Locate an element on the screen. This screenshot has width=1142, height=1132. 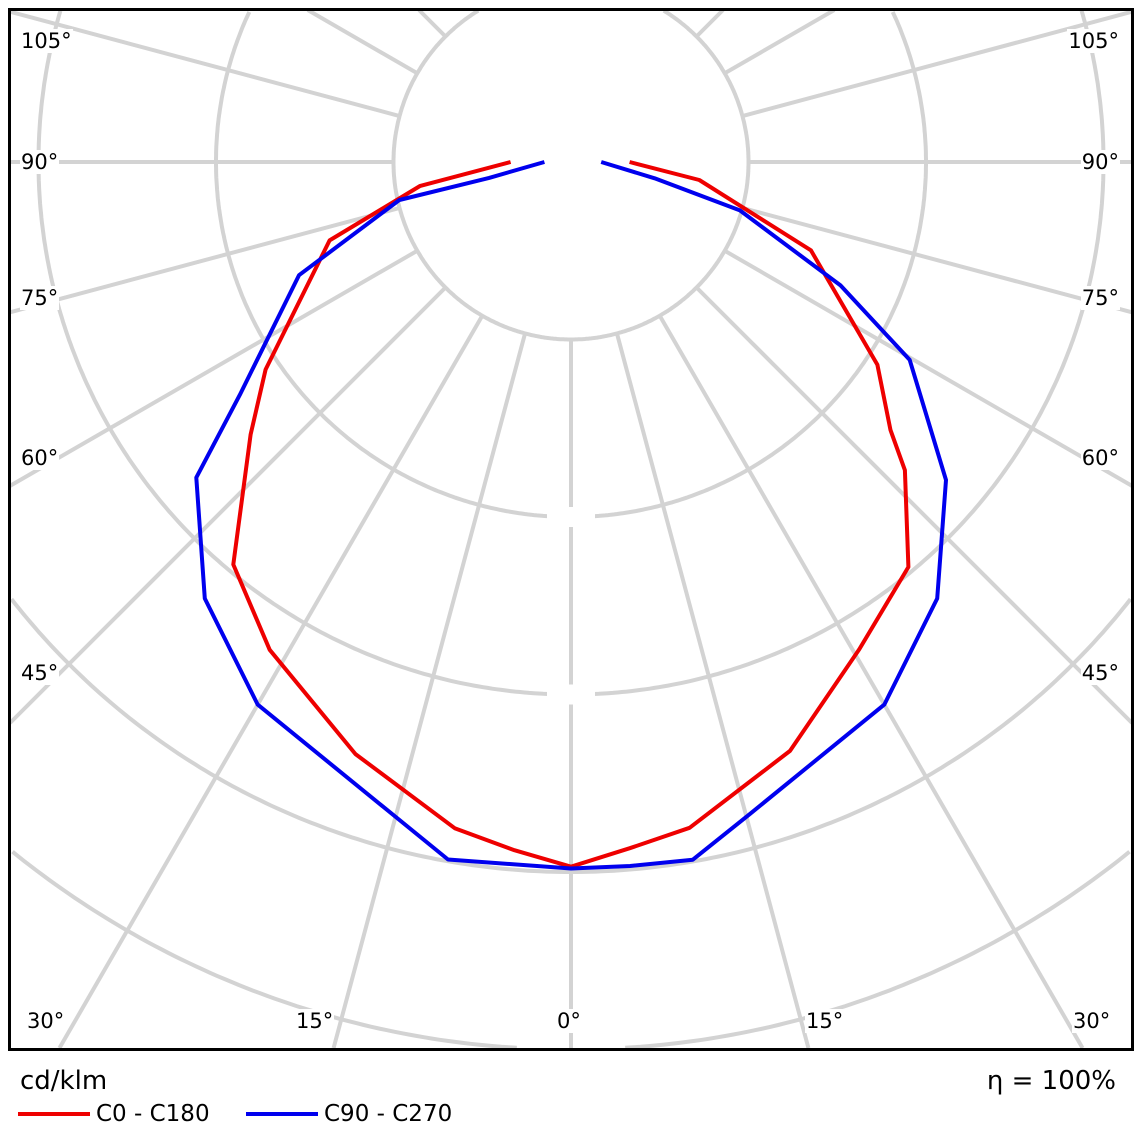
efficiency-label: η = 100% is located at coordinates (1051, 1081).